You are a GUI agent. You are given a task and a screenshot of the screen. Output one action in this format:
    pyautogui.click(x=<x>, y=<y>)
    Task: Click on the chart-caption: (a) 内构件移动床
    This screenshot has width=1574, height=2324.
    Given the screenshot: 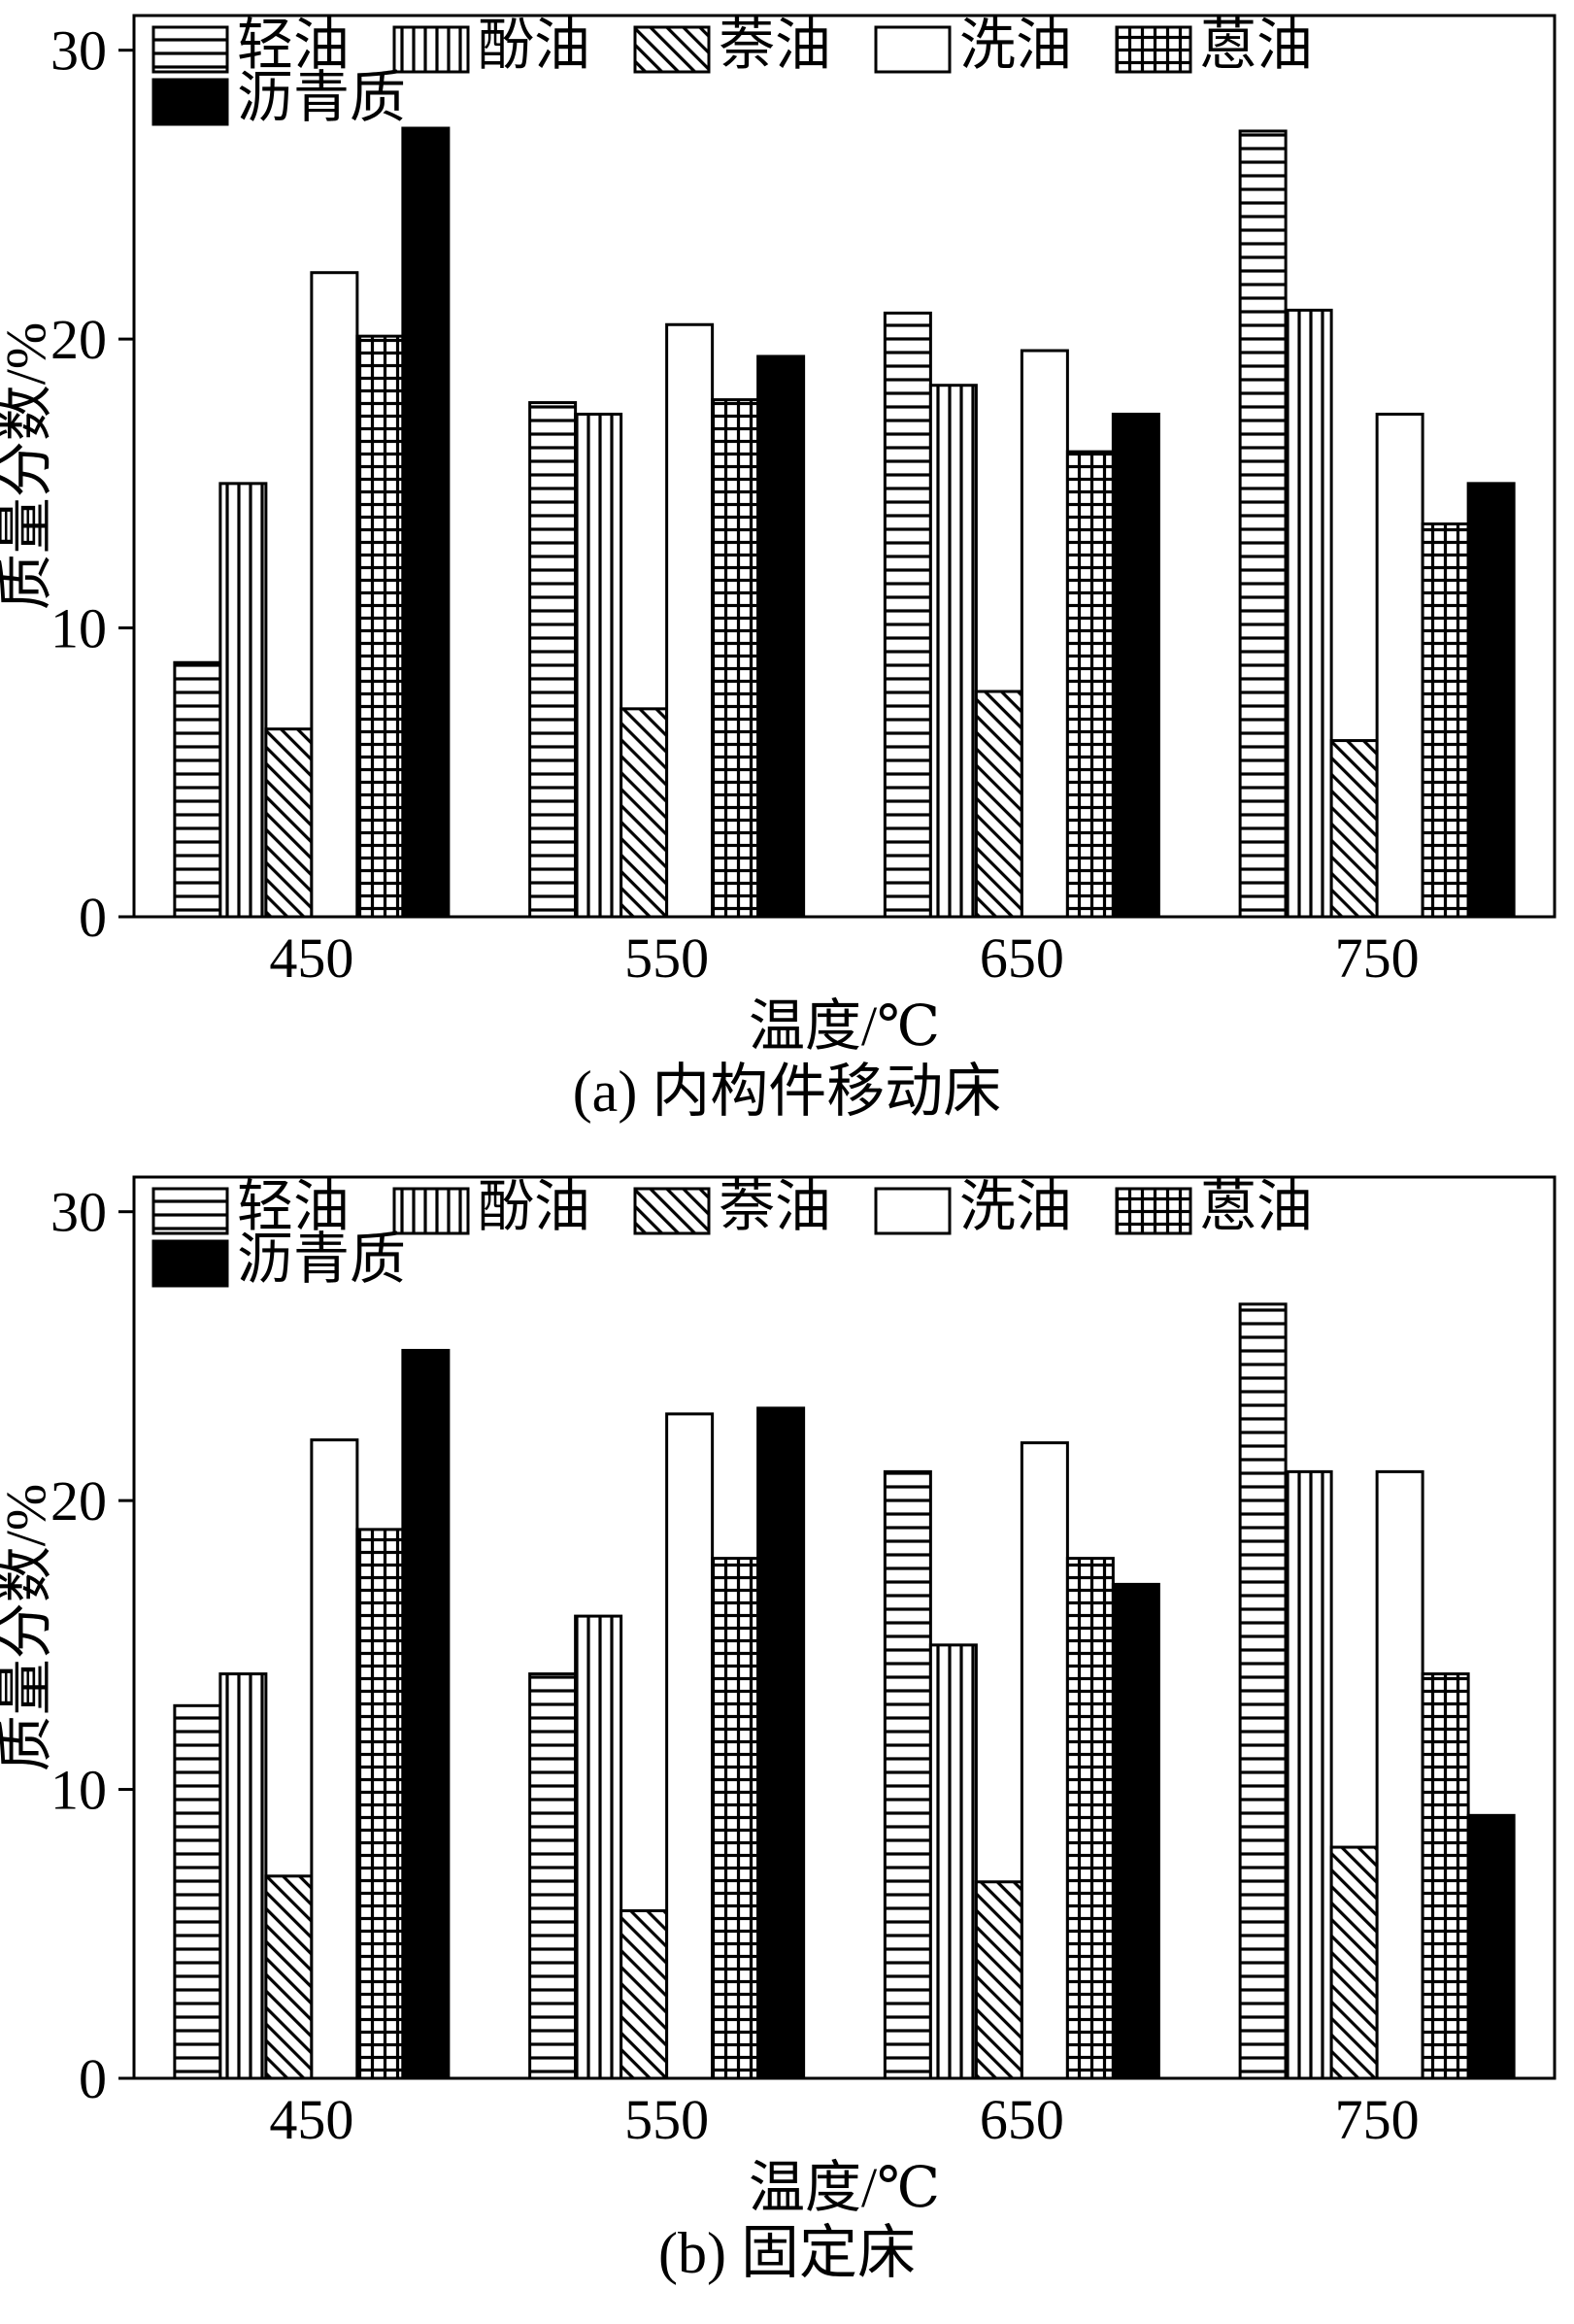 What is the action you would take?
    pyautogui.click(x=787, y=1092)
    